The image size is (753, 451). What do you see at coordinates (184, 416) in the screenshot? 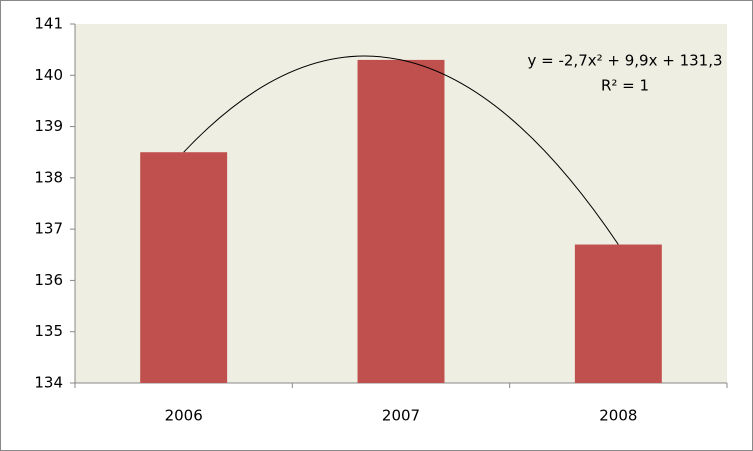
I see `x-tick-label: 2006` at bounding box center [184, 416].